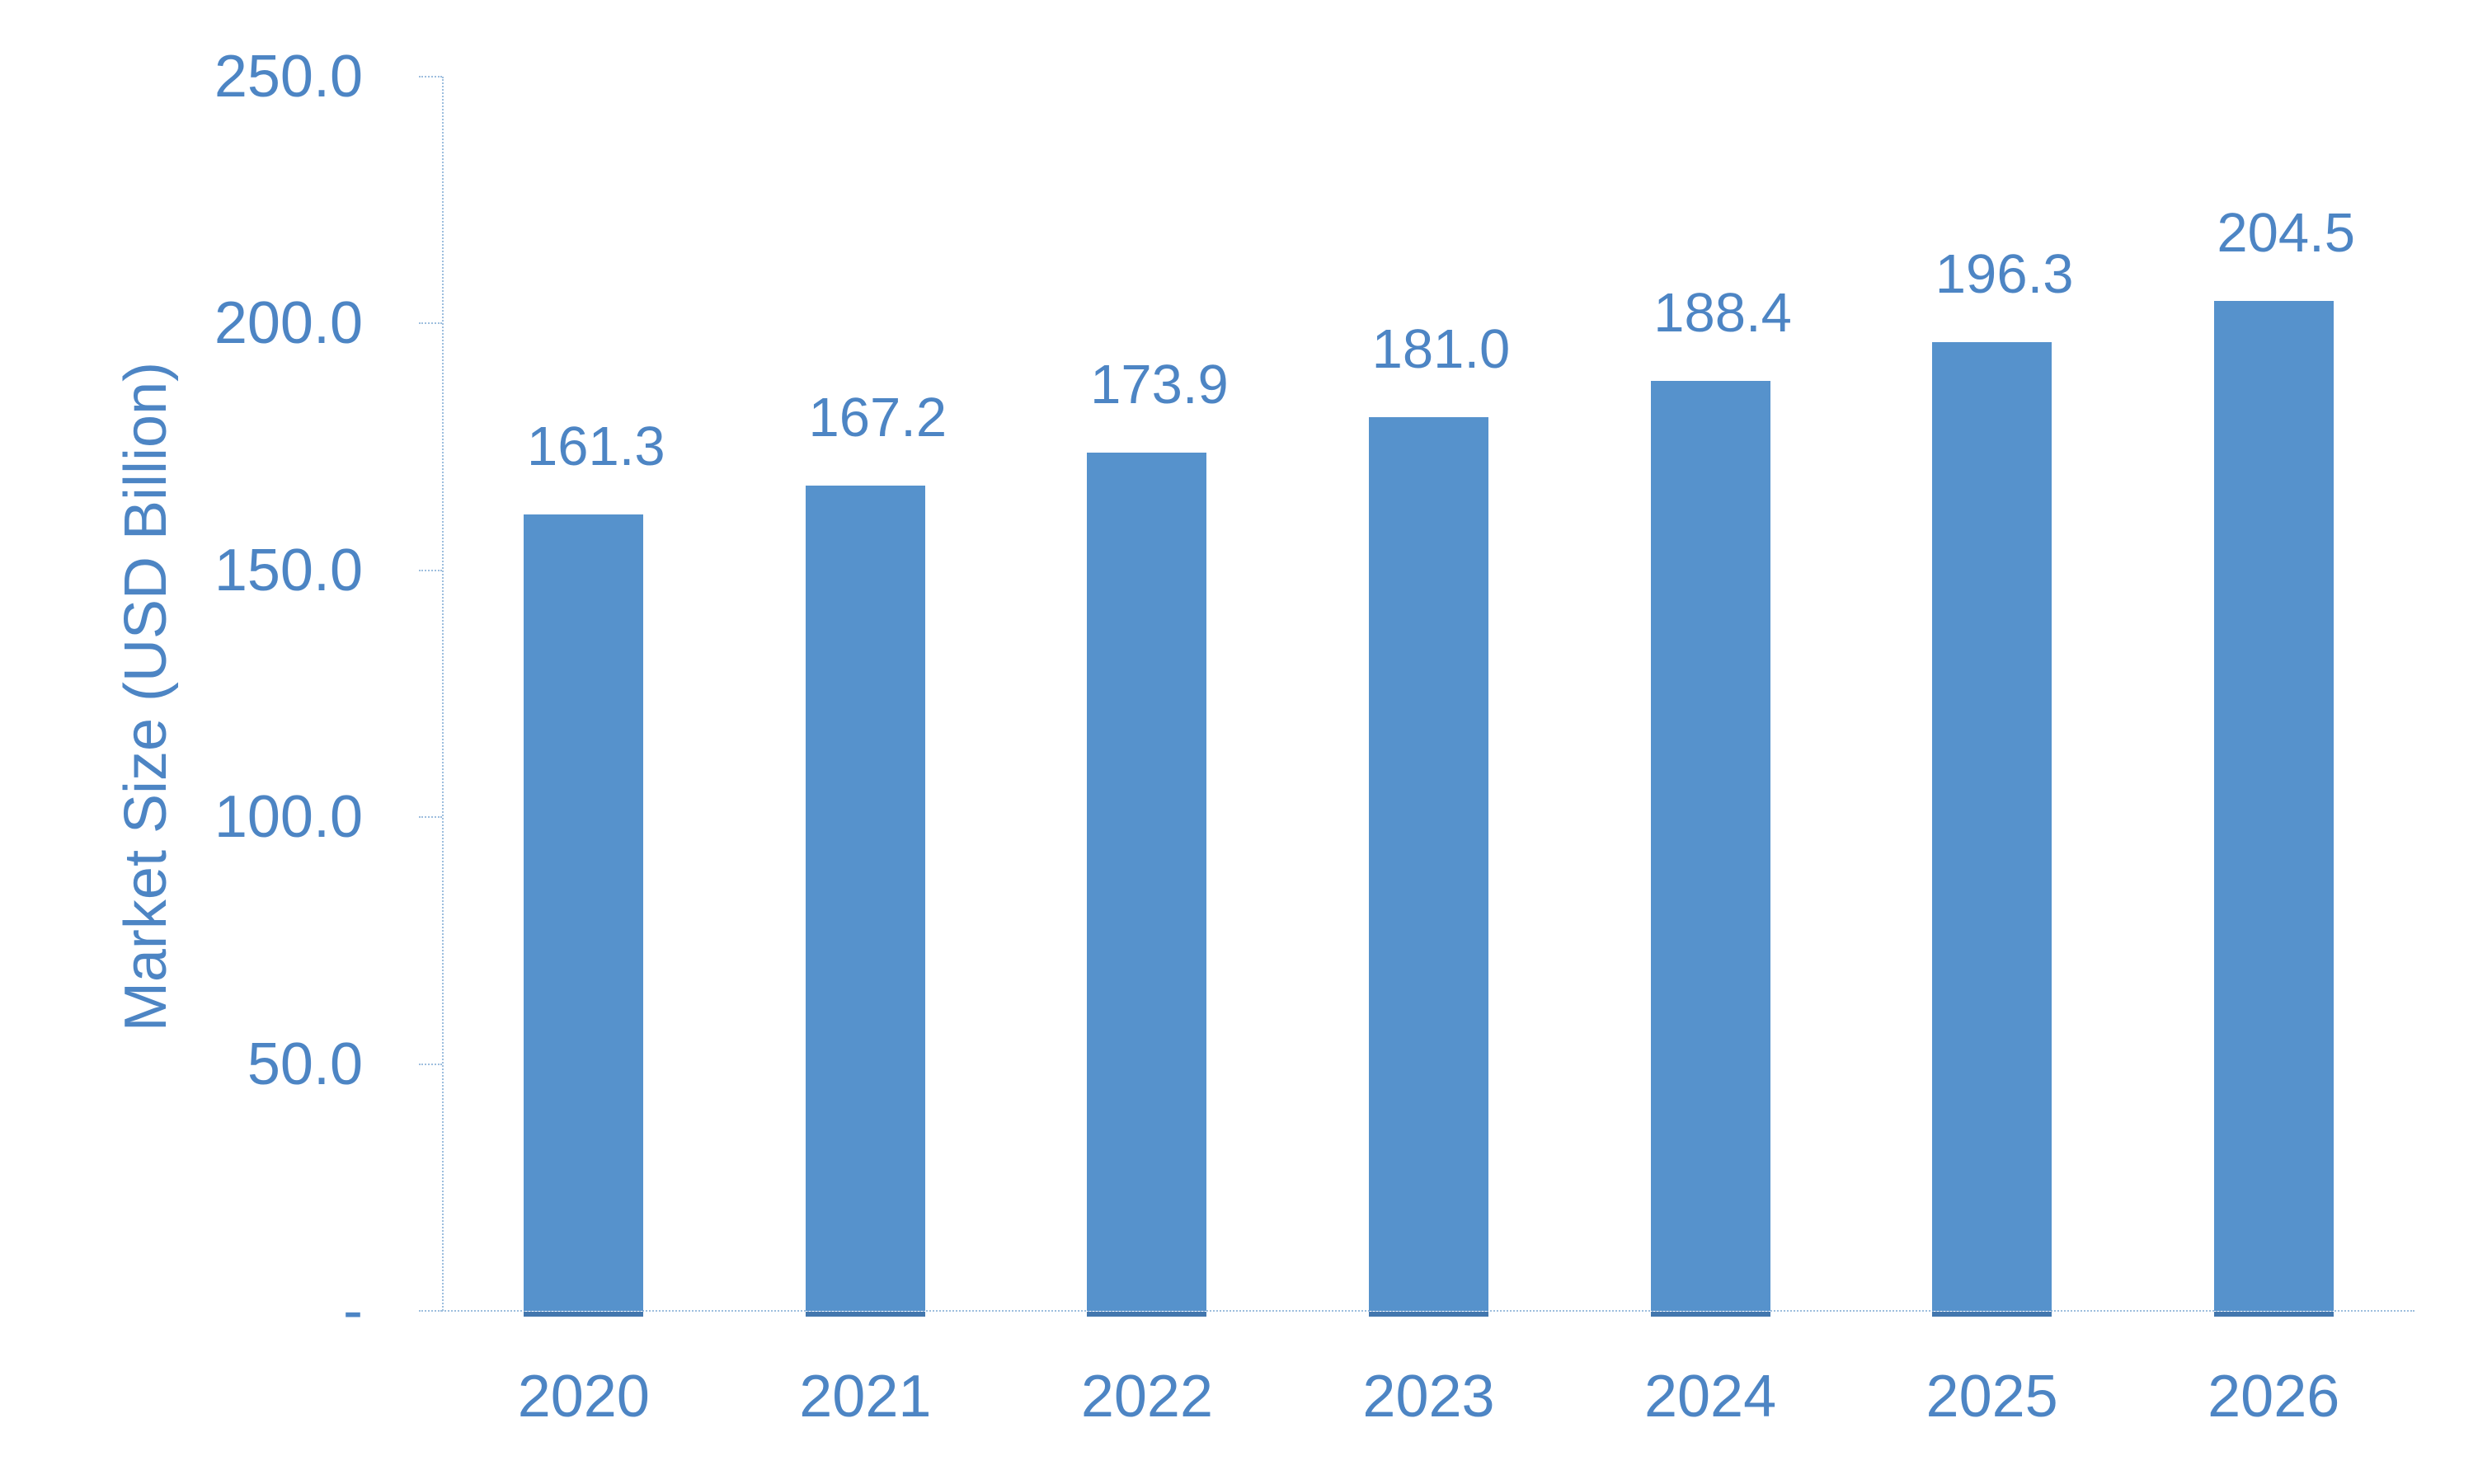  Describe the element at coordinates (2005, 273) in the screenshot. I see `bar-value-label: 196.3` at that location.